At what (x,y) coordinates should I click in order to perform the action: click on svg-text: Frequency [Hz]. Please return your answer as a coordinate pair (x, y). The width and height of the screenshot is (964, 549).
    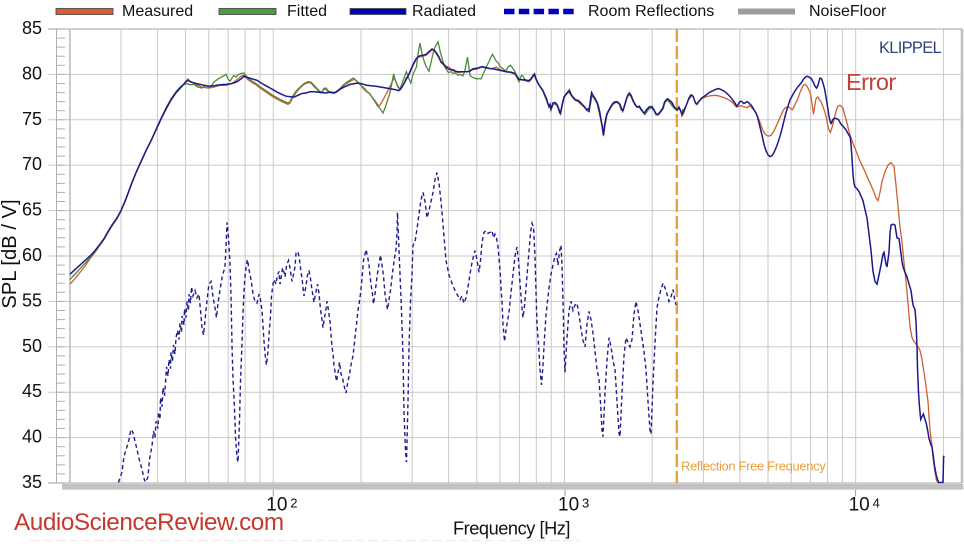
    Looking at the image, I should click on (511, 529).